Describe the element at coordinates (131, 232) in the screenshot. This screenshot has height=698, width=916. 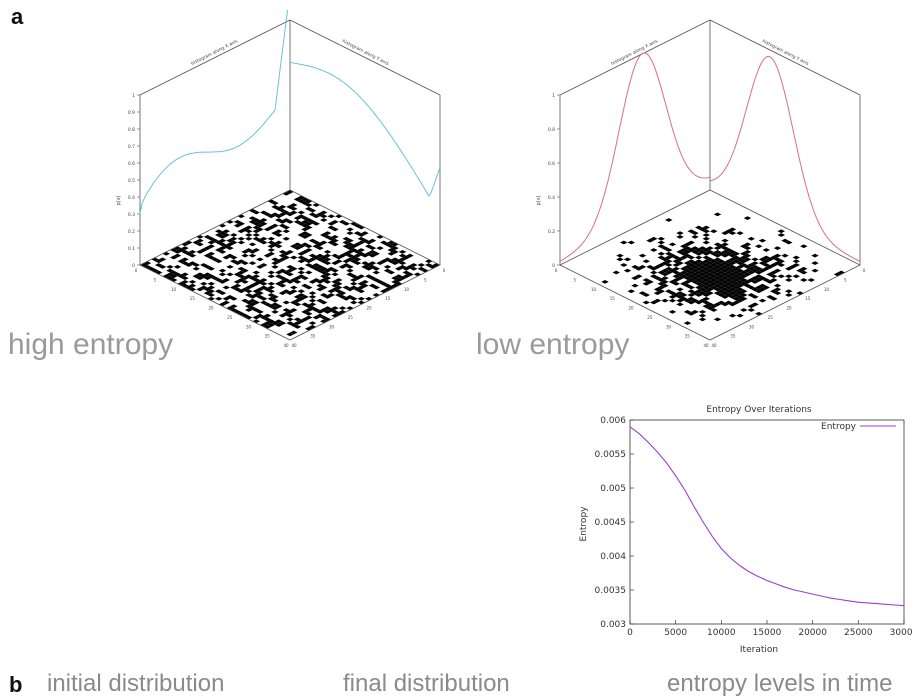
I see `z-tick-label: 0.2` at that location.